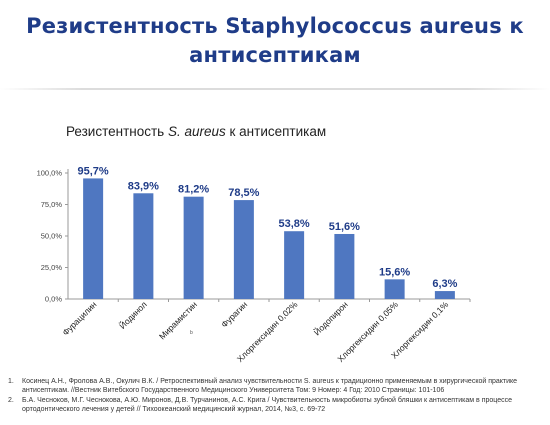  I want to click on chart-title-prefix: Резистентность, so click(117, 131).